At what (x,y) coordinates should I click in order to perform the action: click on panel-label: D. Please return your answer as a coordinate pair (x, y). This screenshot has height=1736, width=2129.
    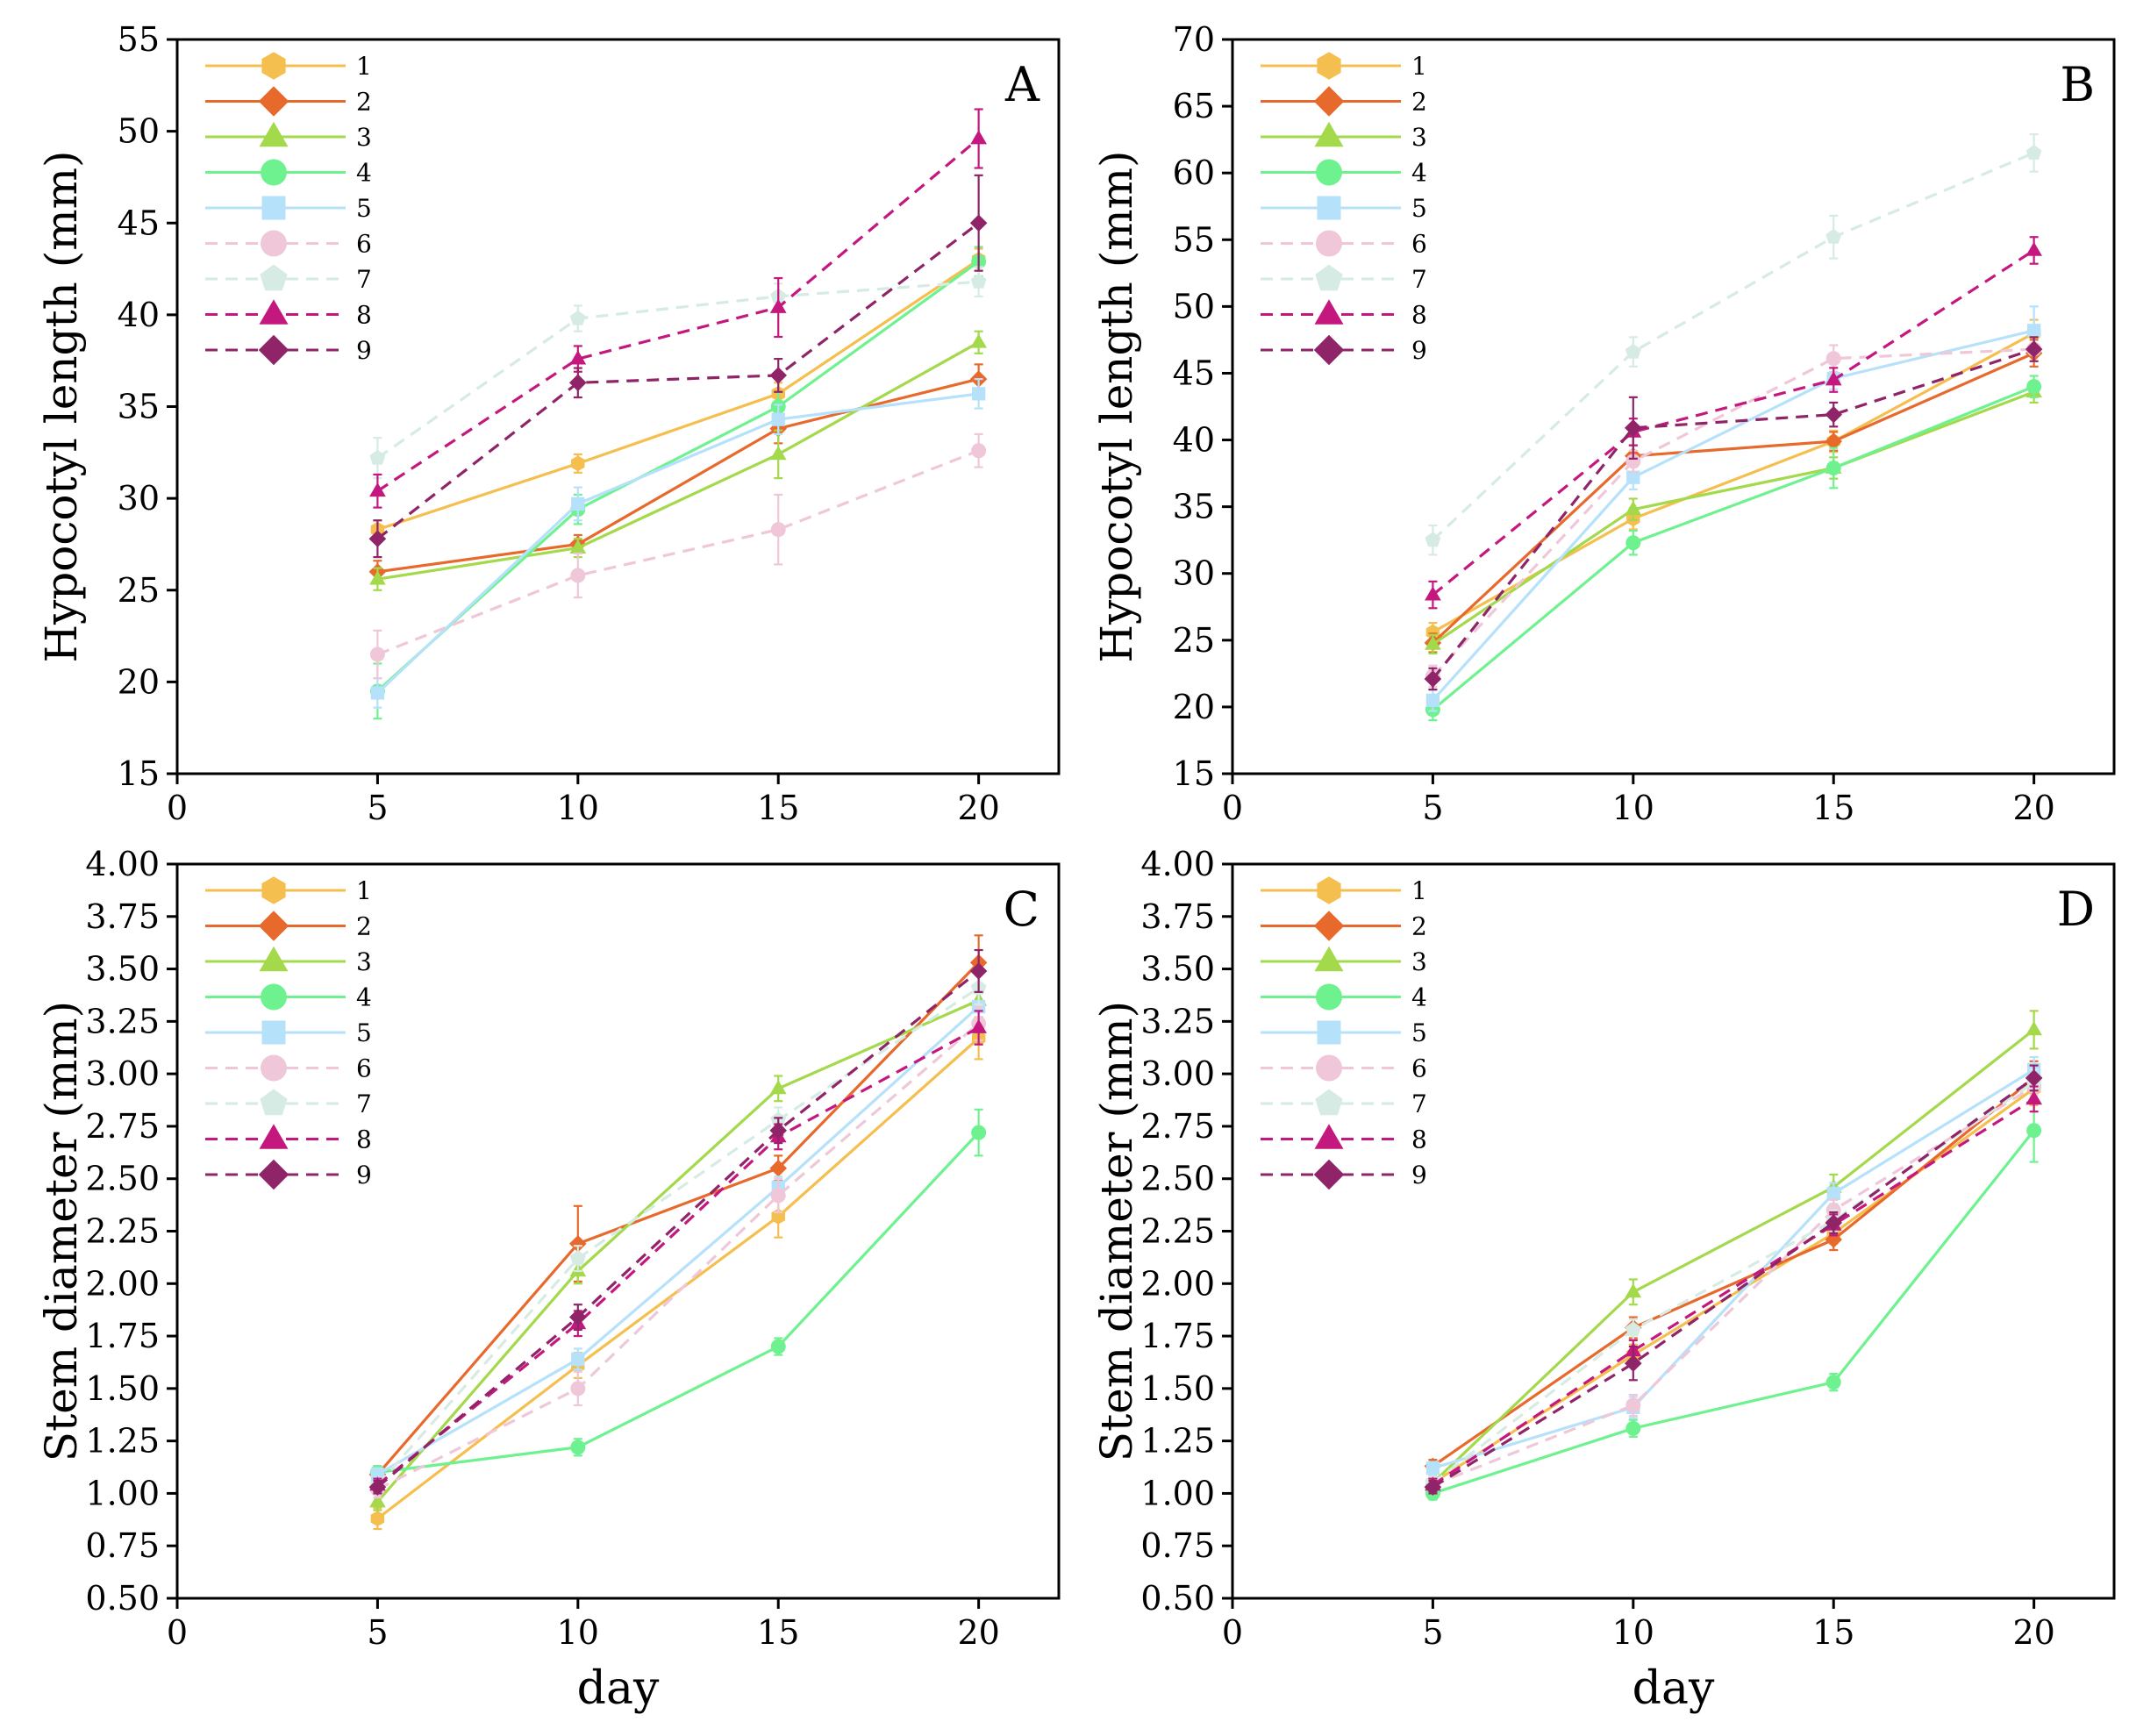
    Looking at the image, I should click on (2076, 909).